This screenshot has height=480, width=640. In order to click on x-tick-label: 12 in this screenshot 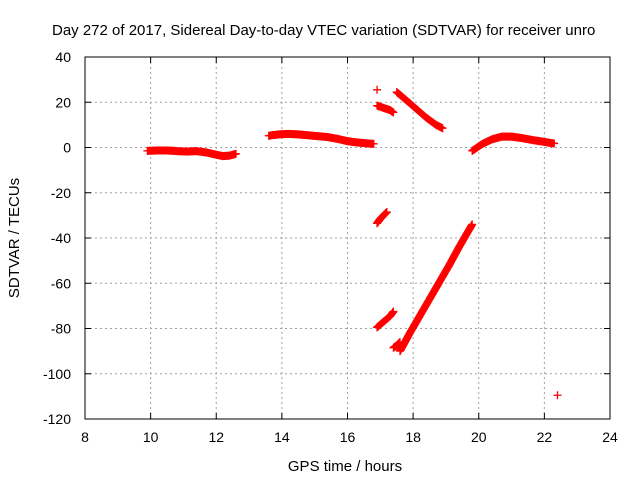, I will do `click(216, 437)`.